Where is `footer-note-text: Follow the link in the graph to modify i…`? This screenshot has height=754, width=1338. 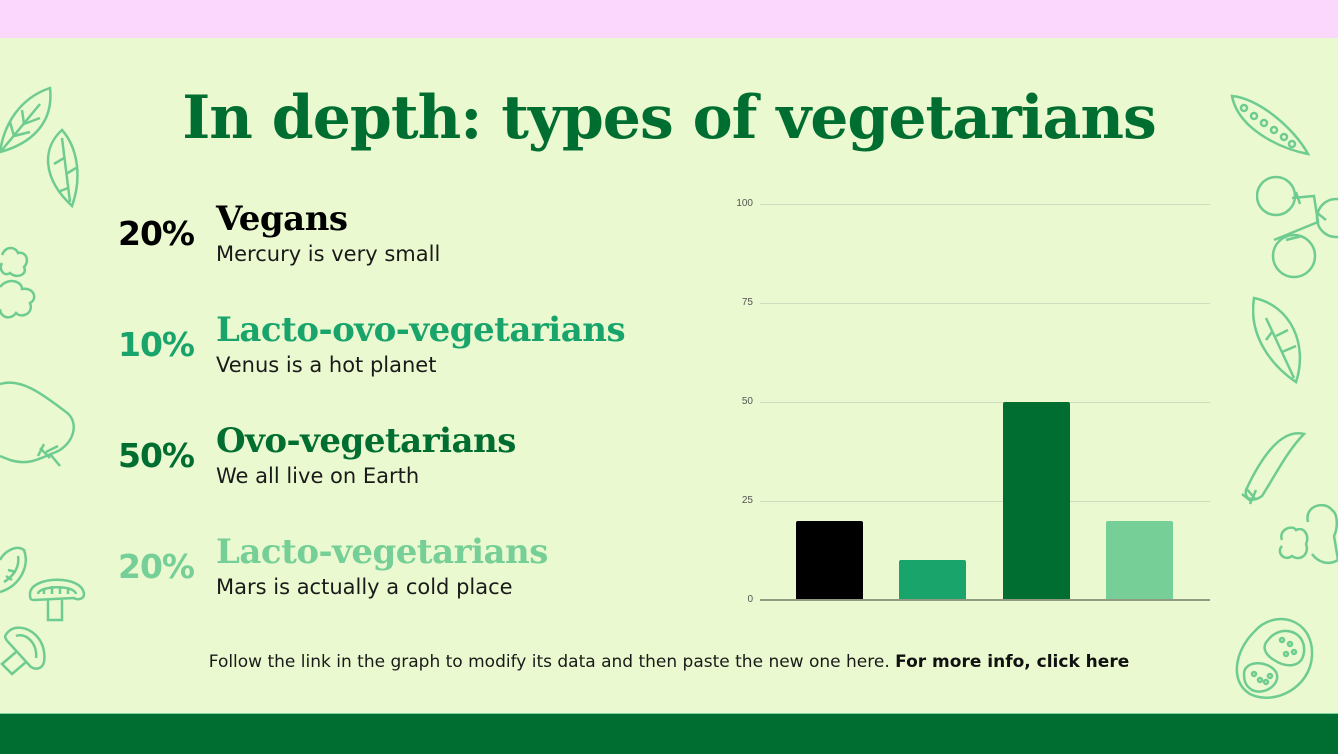
footer-note-text: Follow the link in the graph to modify i… is located at coordinates (552, 662).